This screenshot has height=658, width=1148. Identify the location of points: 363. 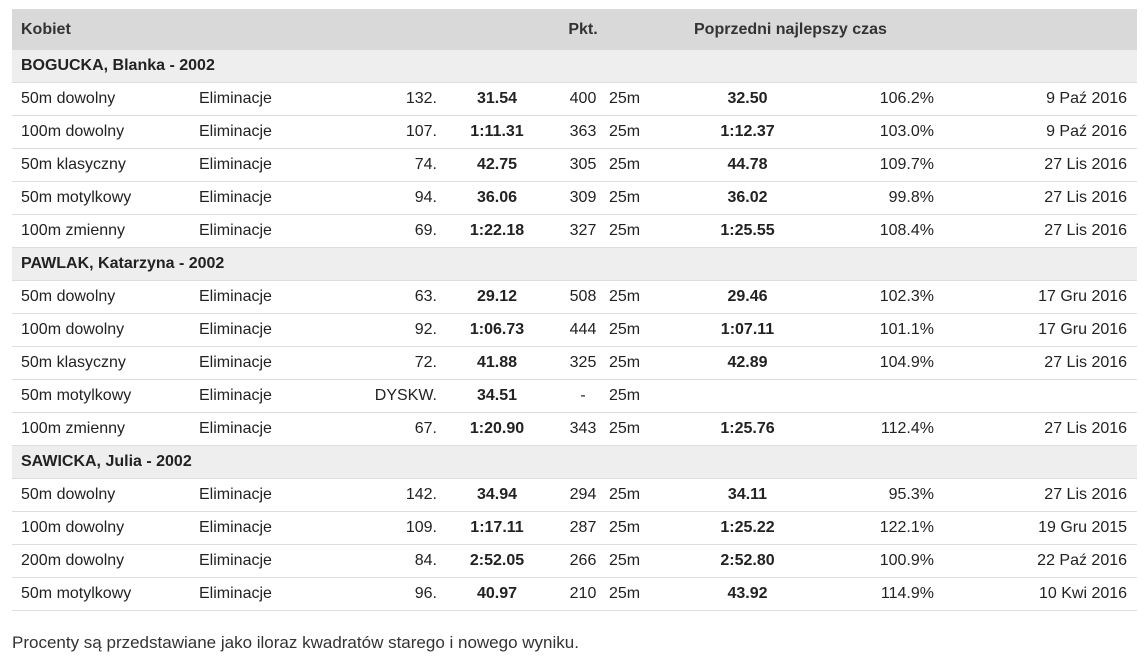
(583, 132).